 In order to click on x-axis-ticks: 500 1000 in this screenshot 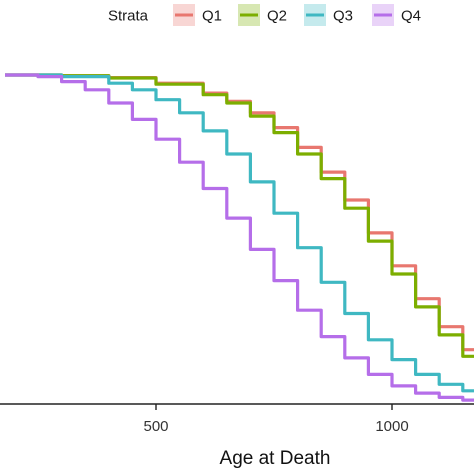, I will do `click(276, 419)`.